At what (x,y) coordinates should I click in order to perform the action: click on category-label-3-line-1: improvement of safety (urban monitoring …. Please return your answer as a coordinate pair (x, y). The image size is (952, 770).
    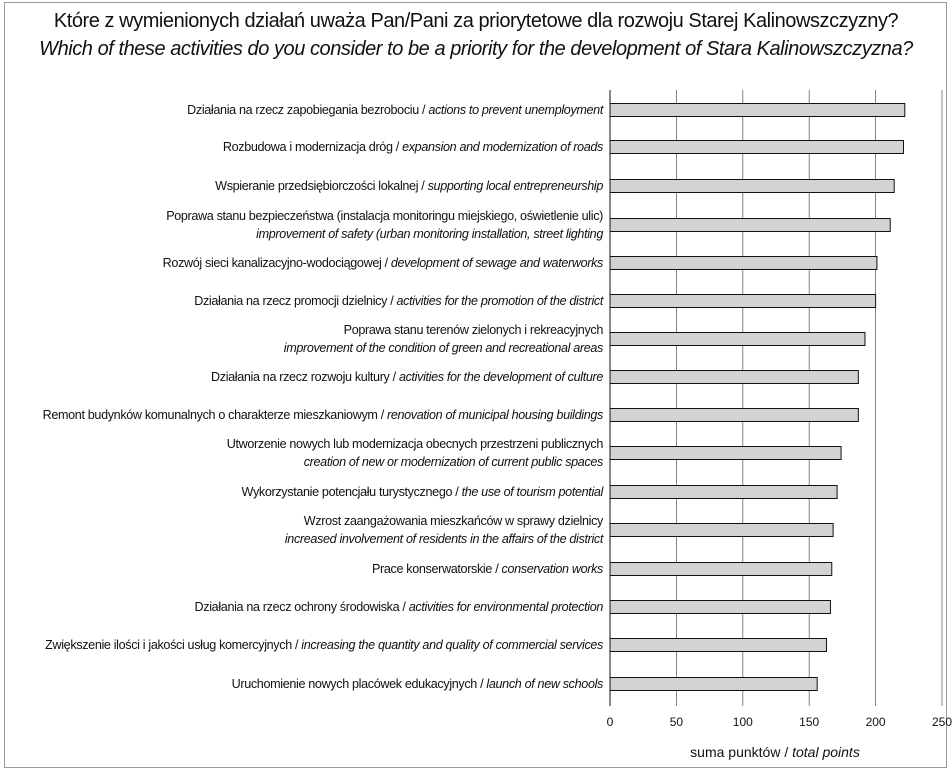
    Looking at the image, I should click on (429, 234).